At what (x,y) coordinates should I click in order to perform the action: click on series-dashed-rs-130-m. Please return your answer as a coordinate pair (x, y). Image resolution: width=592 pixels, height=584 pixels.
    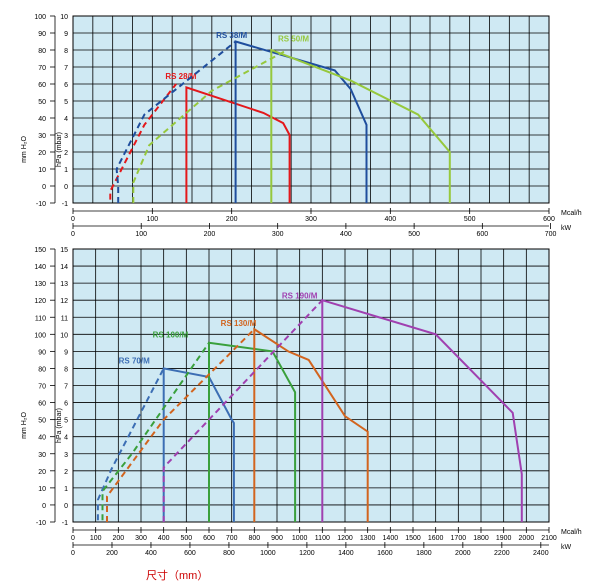
    Looking at the image, I should click on (181, 425).